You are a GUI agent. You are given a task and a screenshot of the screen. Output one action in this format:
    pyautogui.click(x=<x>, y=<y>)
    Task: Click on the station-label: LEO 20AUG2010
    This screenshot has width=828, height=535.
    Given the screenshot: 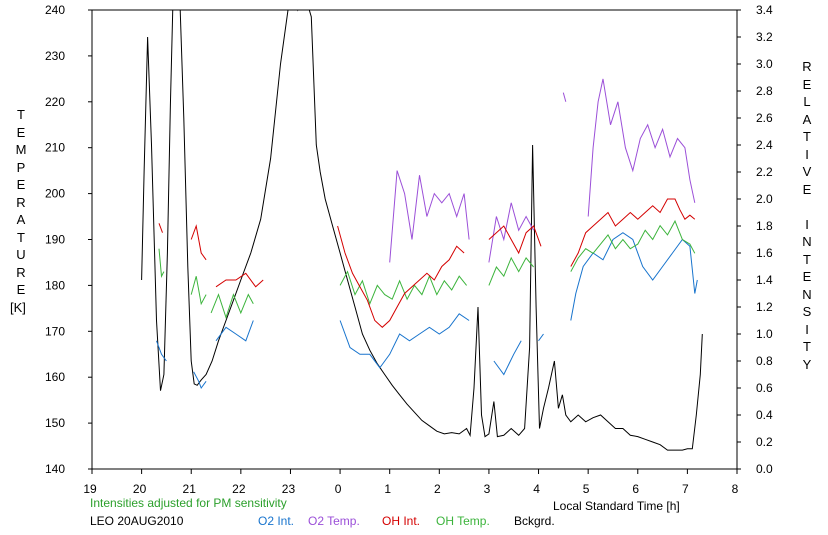 What is the action you would take?
    pyautogui.click(x=137, y=521)
    